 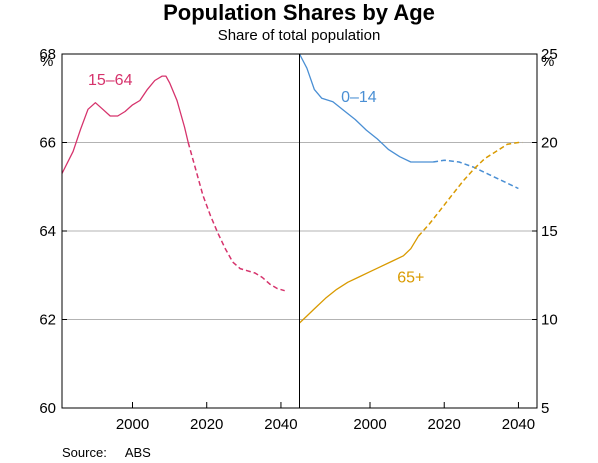 I want to click on series-line-old-projected, so click(x=470, y=189).